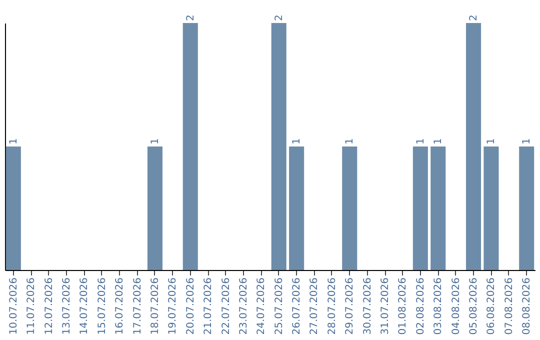  Describe the element at coordinates (84, 306) in the screenshot. I see `x-tick-label: 14.07.2026` at that location.